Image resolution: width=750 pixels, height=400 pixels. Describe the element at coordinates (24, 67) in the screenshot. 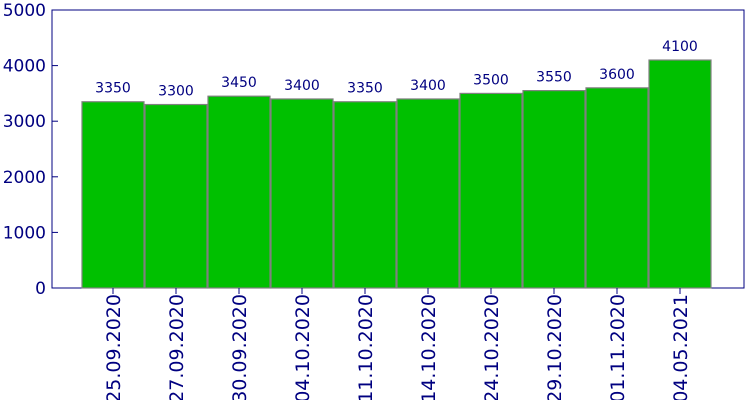

I see `y-tick-label: 4000` at that location.